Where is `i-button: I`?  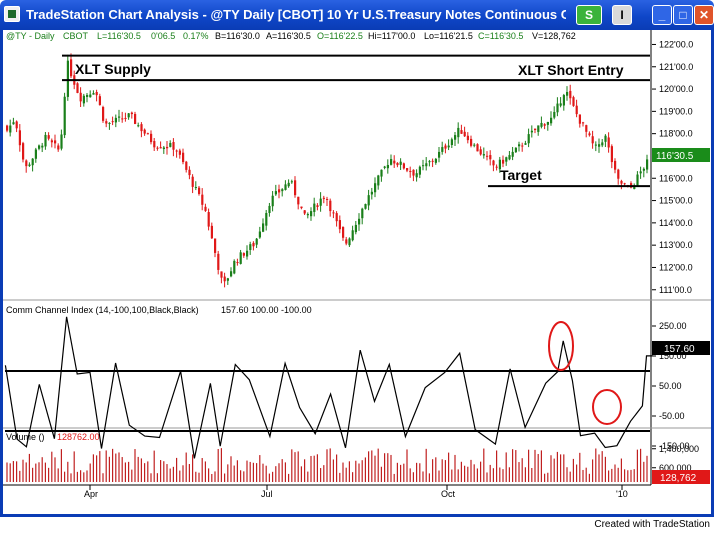
i-button: I is located at coordinates (622, 15).